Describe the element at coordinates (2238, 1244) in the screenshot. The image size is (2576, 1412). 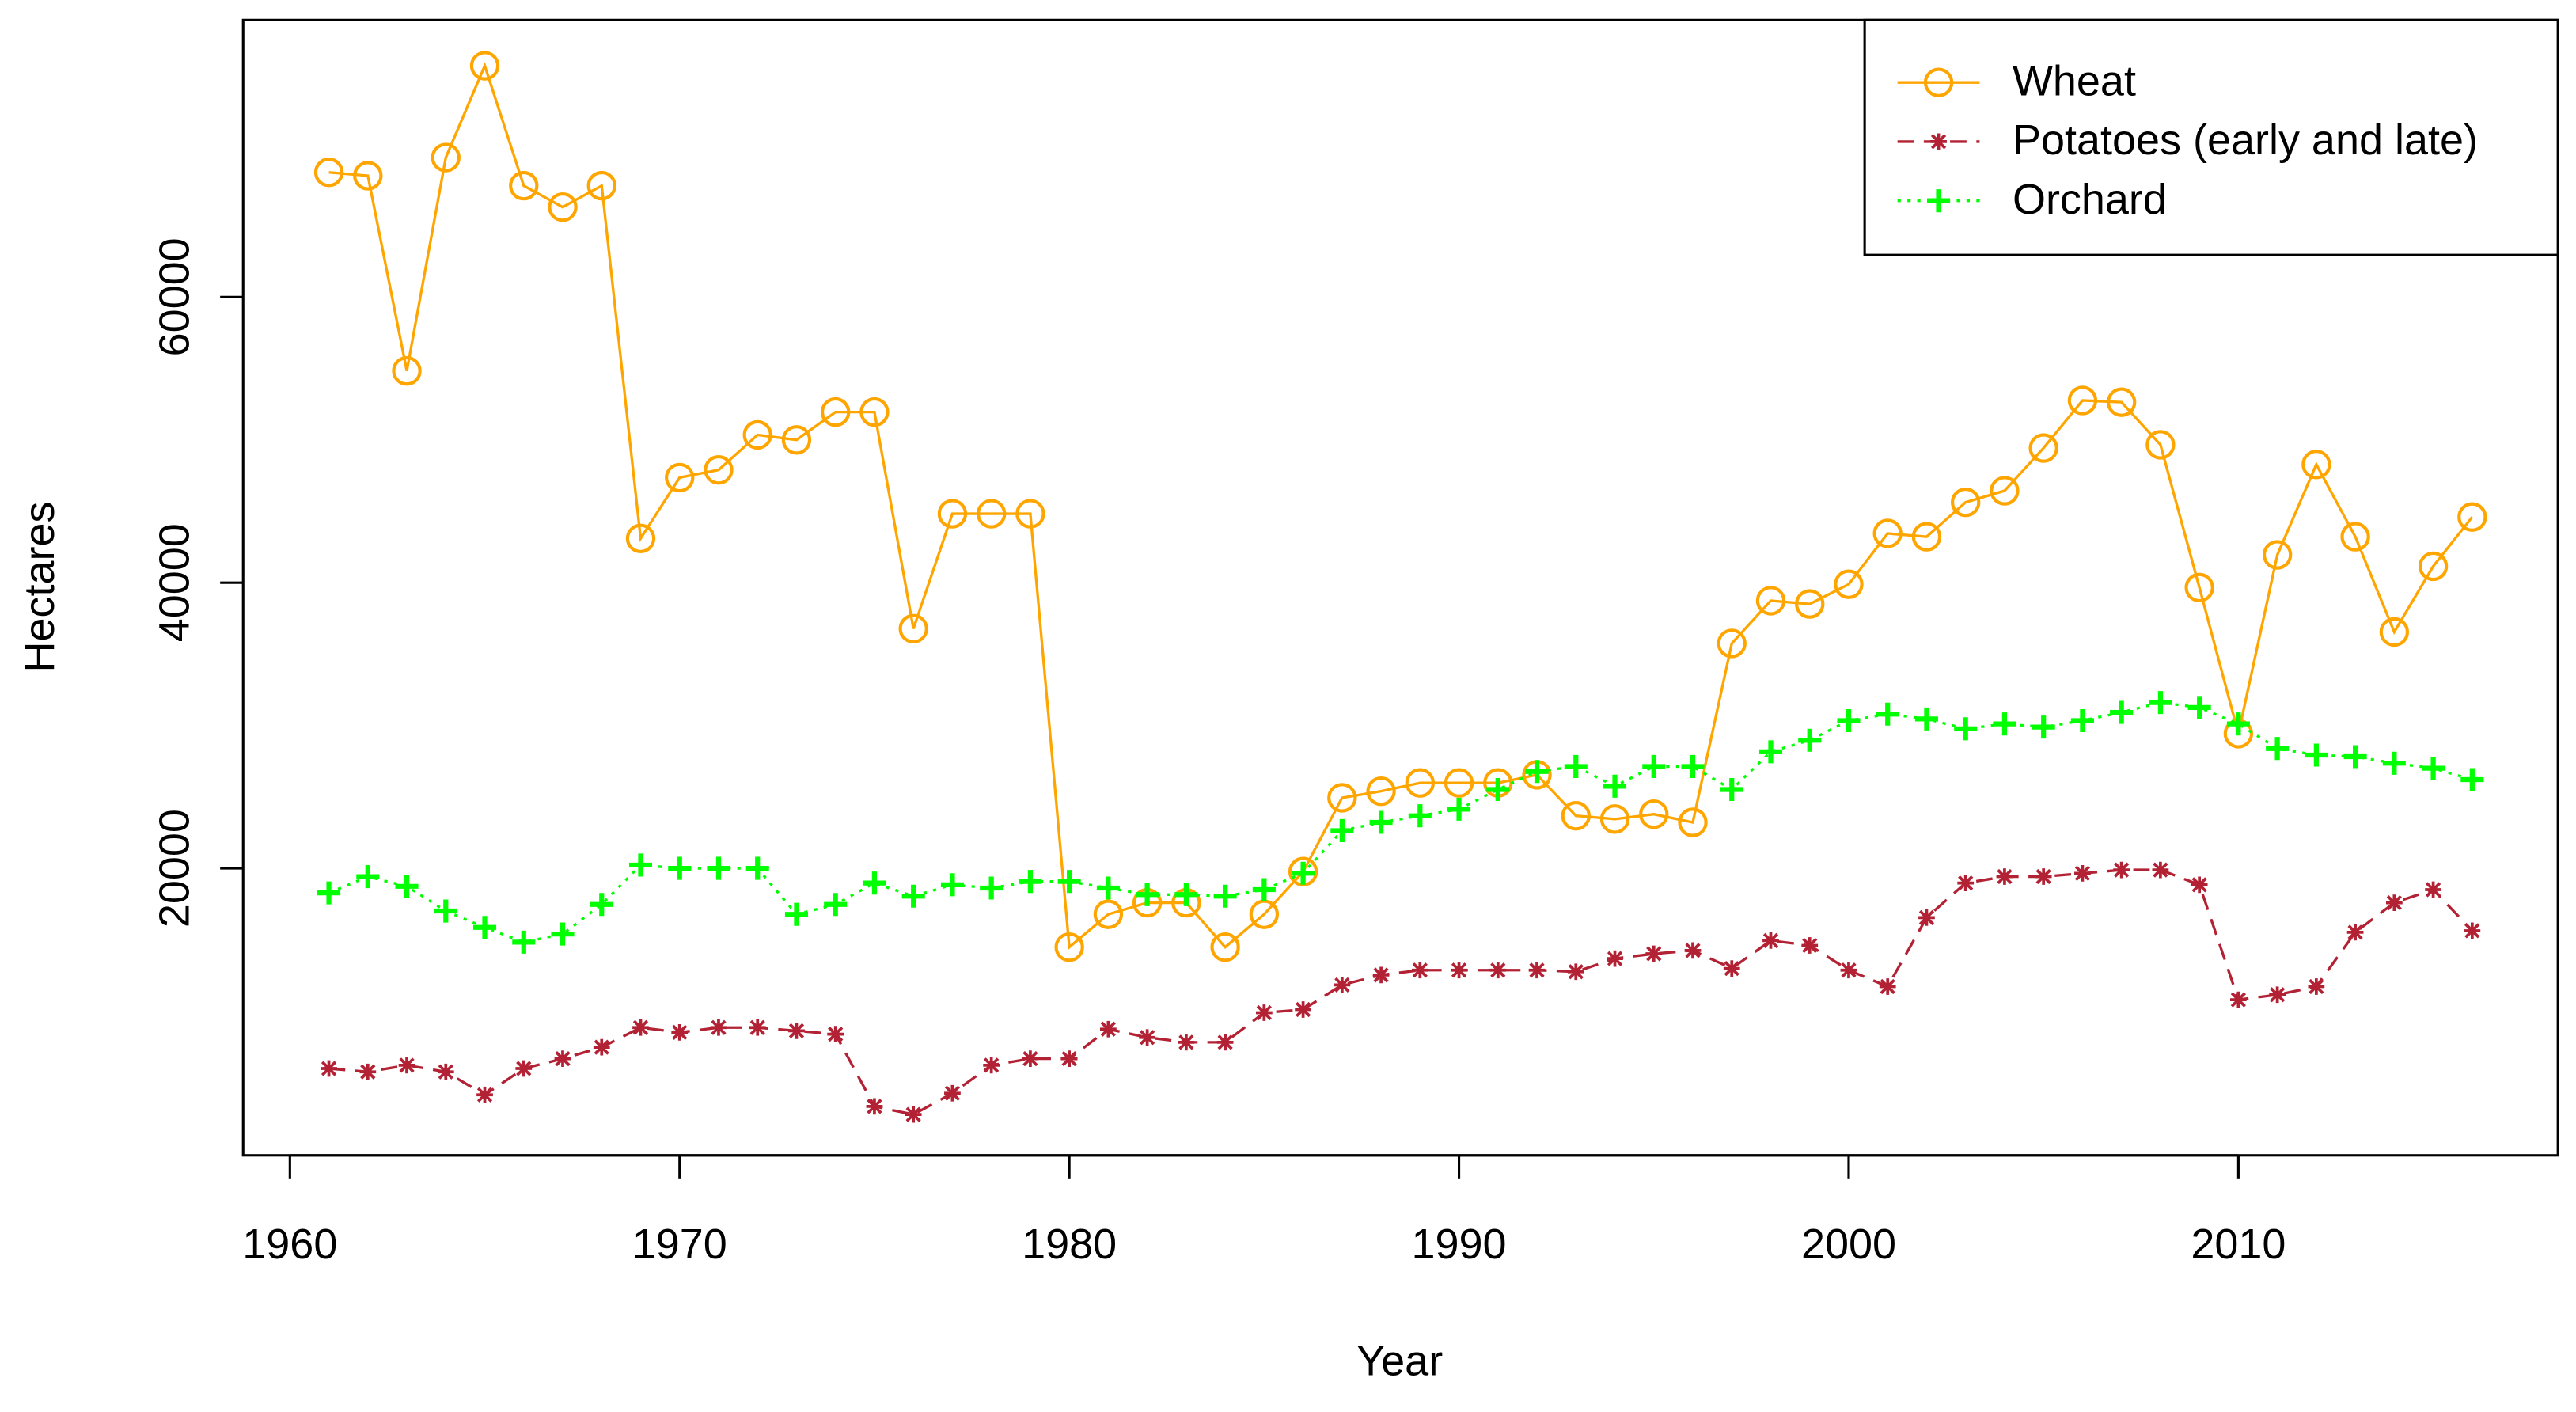
I see `x-tick-label: 2010` at that location.